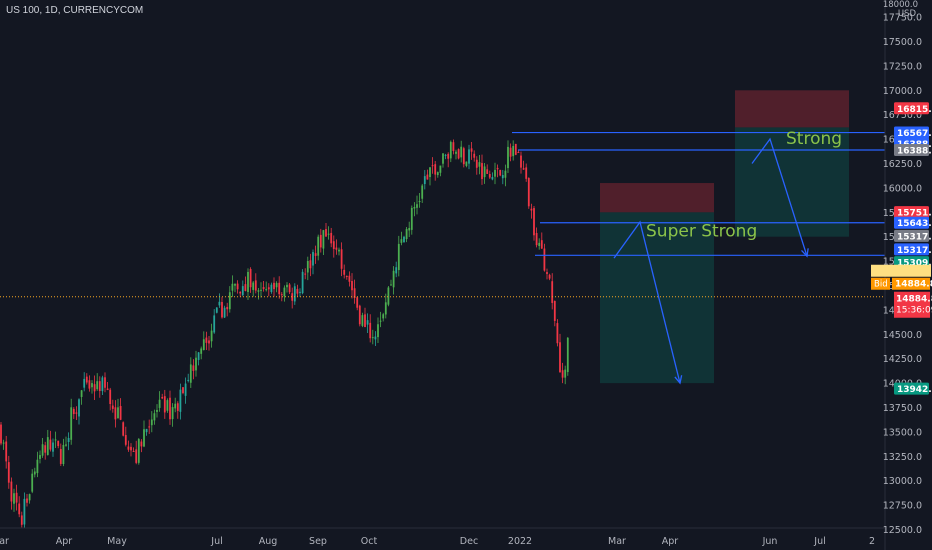  I want to click on annotation-text: Strong, so click(814, 139).